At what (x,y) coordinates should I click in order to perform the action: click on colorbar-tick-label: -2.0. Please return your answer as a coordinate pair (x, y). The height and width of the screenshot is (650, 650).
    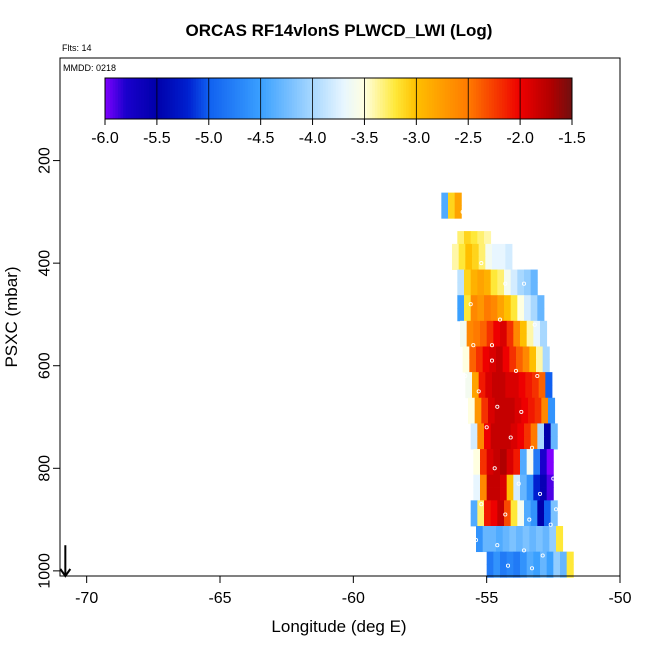
    Looking at the image, I should click on (520, 138).